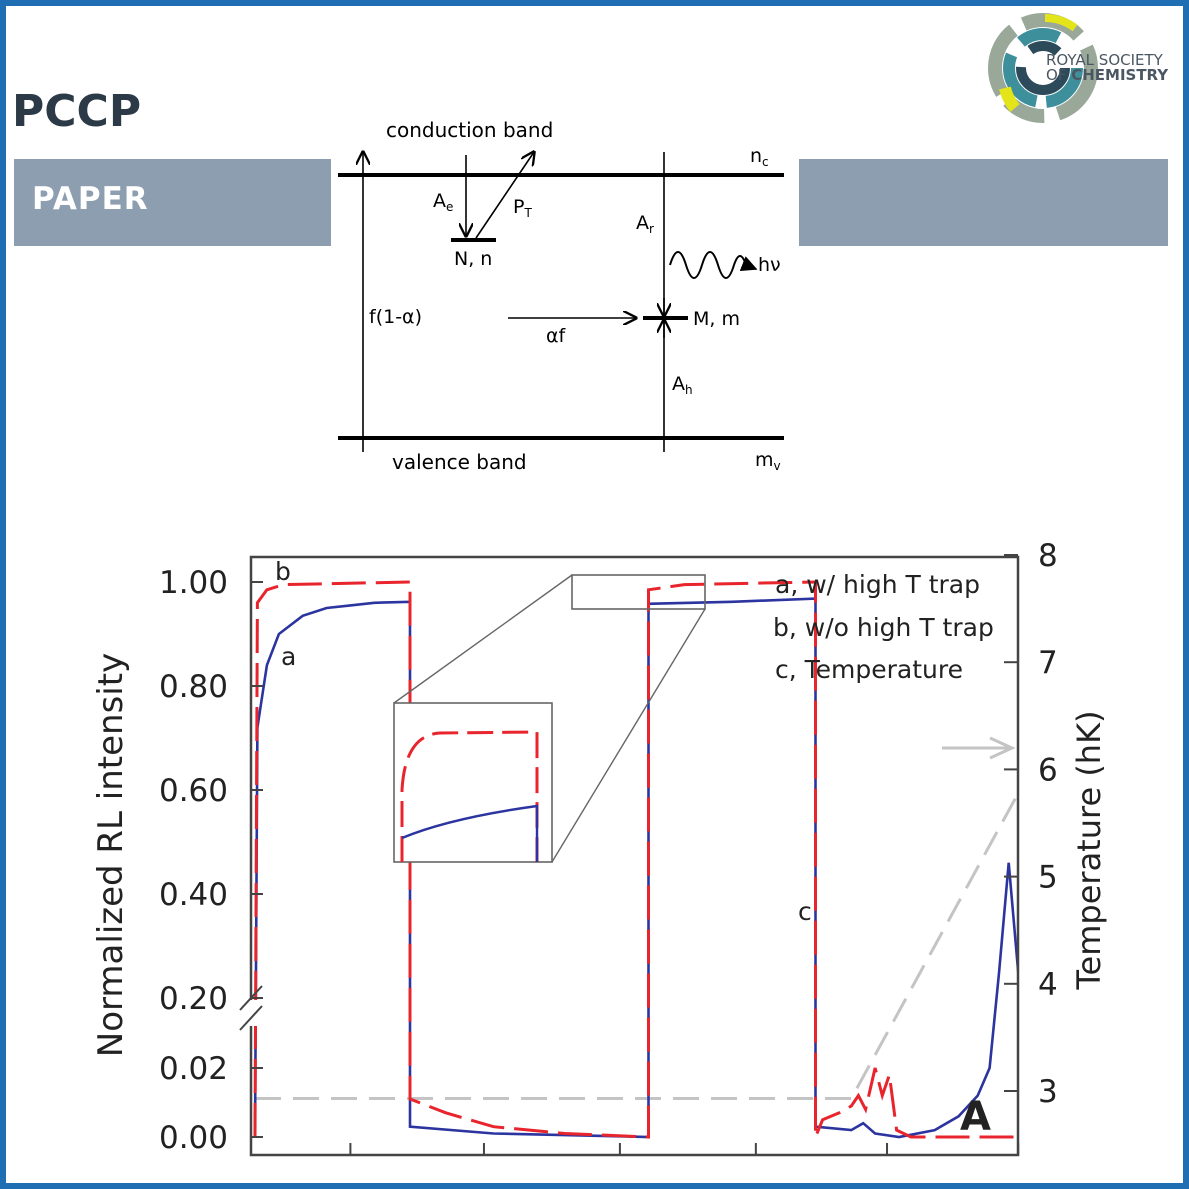 This screenshot has width=1189, height=1189. What do you see at coordinates (77, 111) in the screenshot?
I see `journal-title: PCCP` at bounding box center [77, 111].